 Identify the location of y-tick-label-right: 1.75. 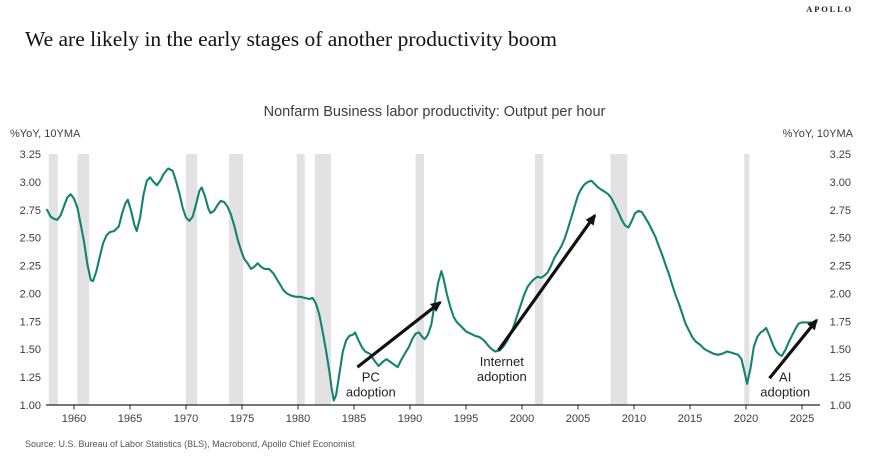
(840, 322).